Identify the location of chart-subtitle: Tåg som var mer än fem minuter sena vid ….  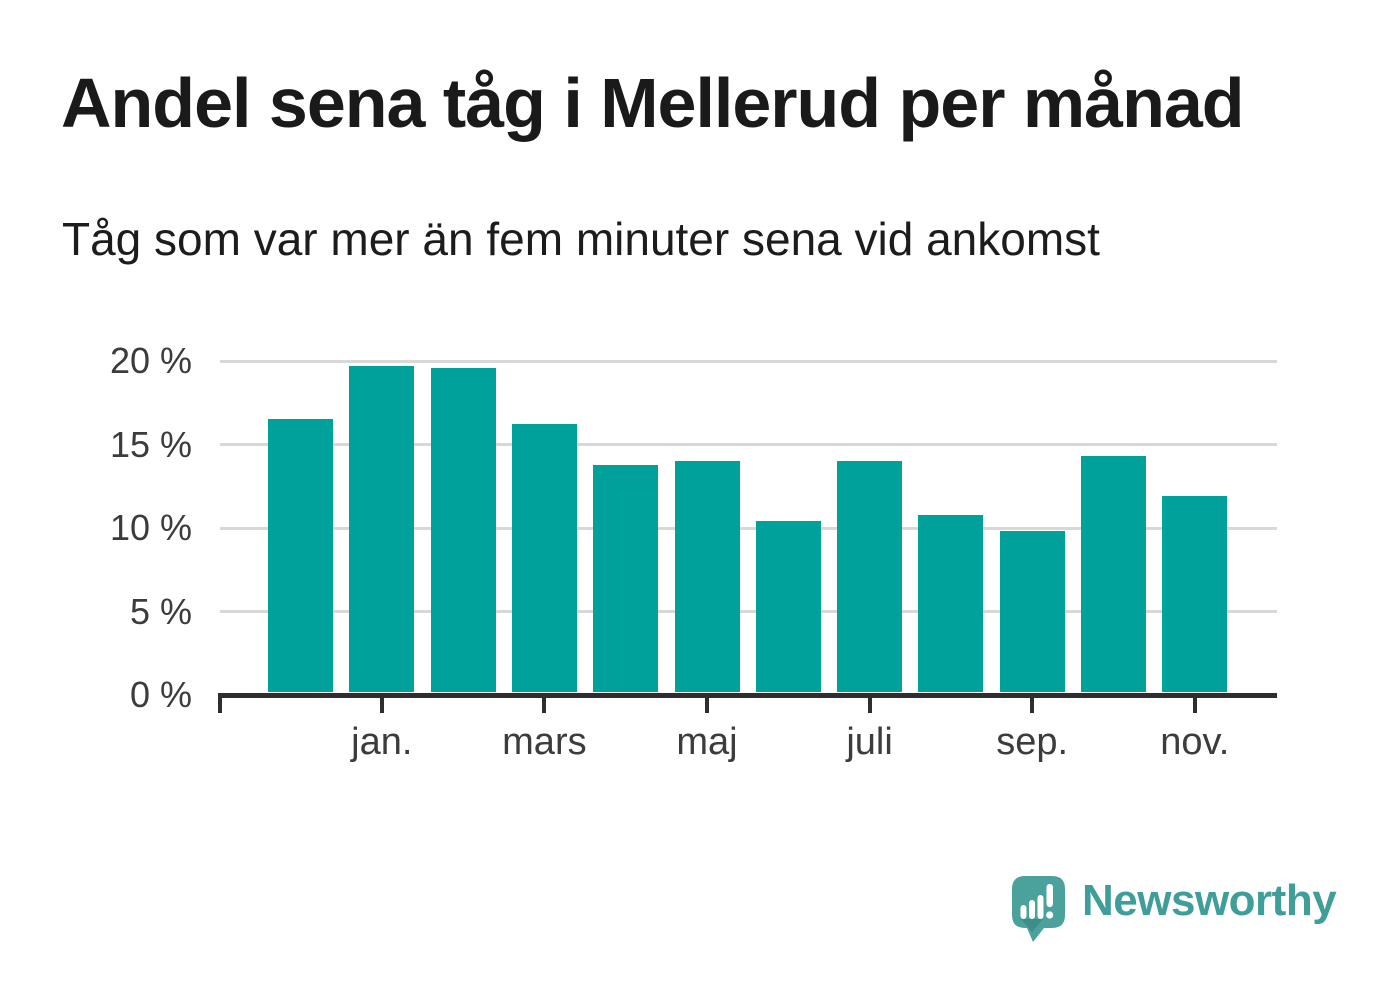
(581, 239).